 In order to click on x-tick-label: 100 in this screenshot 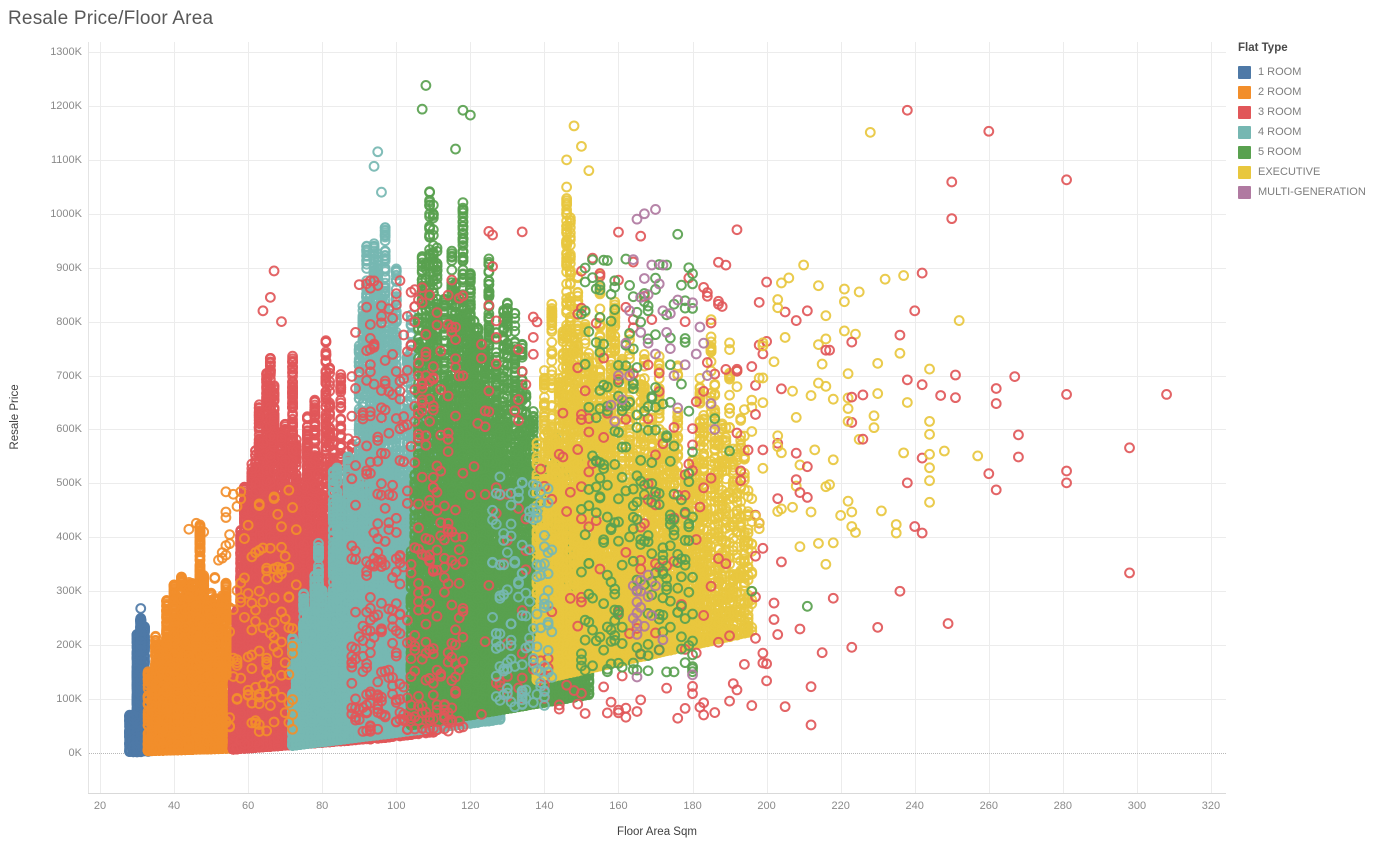, I will do `click(396, 806)`.